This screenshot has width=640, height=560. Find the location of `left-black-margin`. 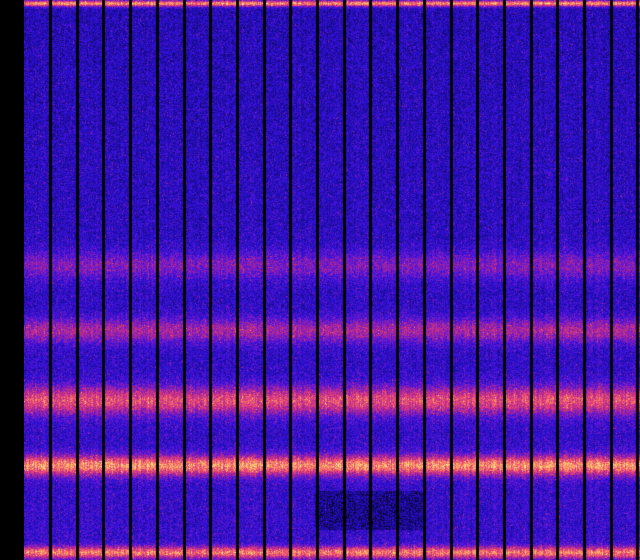

left-black-margin is located at coordinates (12, 280).